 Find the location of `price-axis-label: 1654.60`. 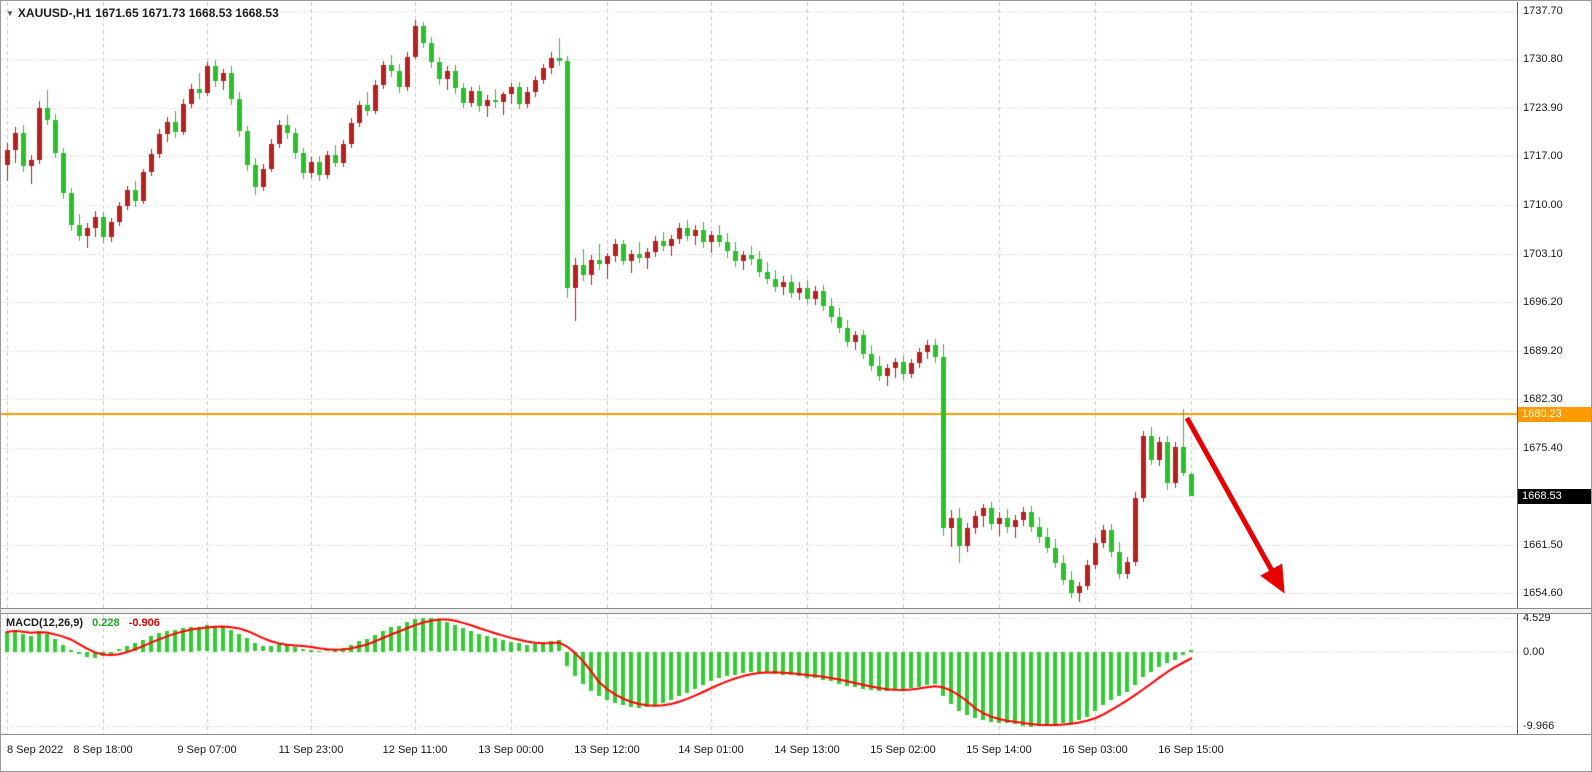

price-axis-label: 1654.60 is located at coordinates (1543, 593).